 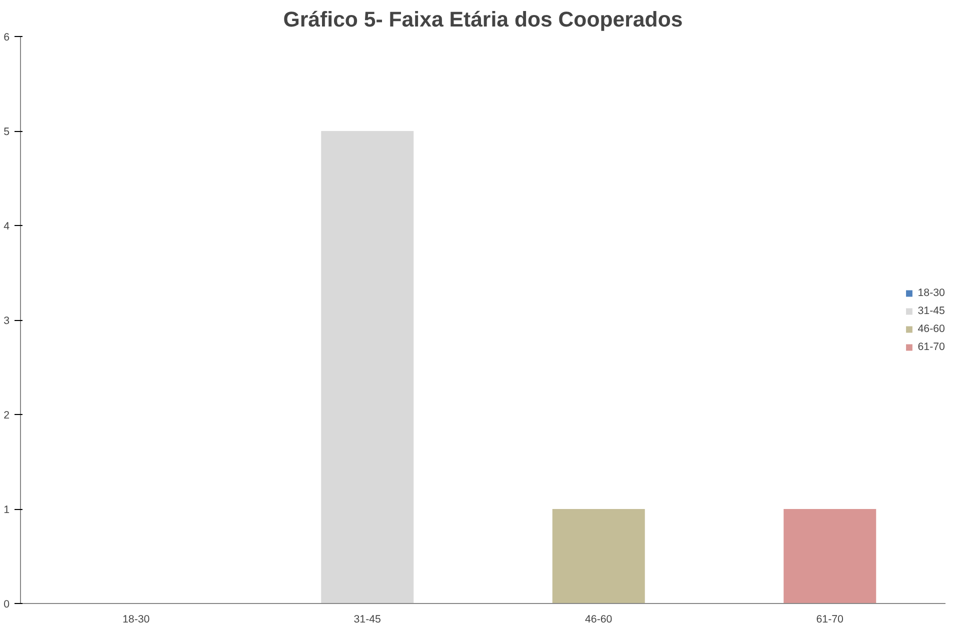 I want to click on x-tick-label: 61-70, so click(x=830, y=620).